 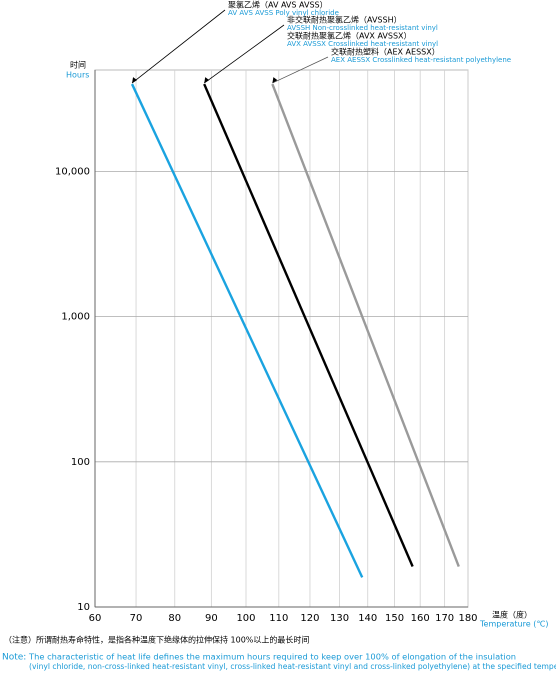 What do you see at coordinates (278, 618) in the screenshot?
I see `x-tick-label: 110` at bounding box center [278, 618].